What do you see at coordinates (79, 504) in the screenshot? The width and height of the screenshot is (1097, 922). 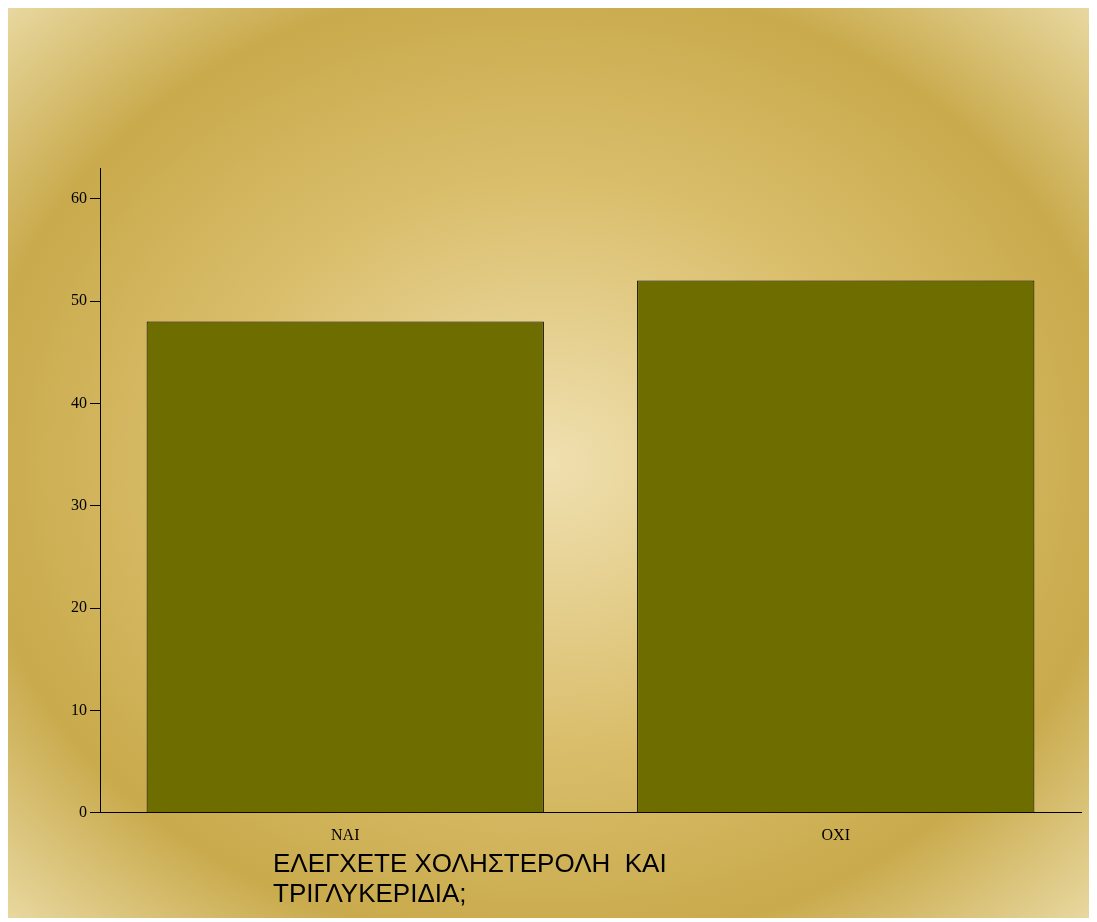 I see `y-tick-label: 30` at bounding box center [79, 504].